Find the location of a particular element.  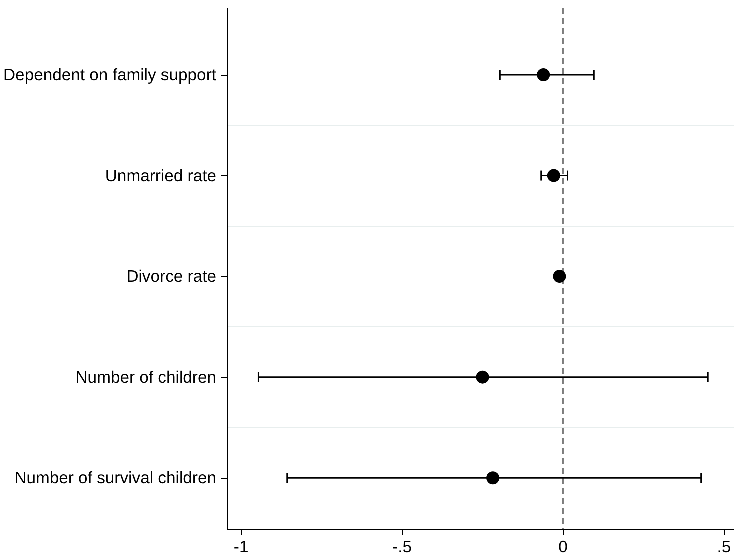

x-tick-label: 0 is located at coordinates (563, 546).